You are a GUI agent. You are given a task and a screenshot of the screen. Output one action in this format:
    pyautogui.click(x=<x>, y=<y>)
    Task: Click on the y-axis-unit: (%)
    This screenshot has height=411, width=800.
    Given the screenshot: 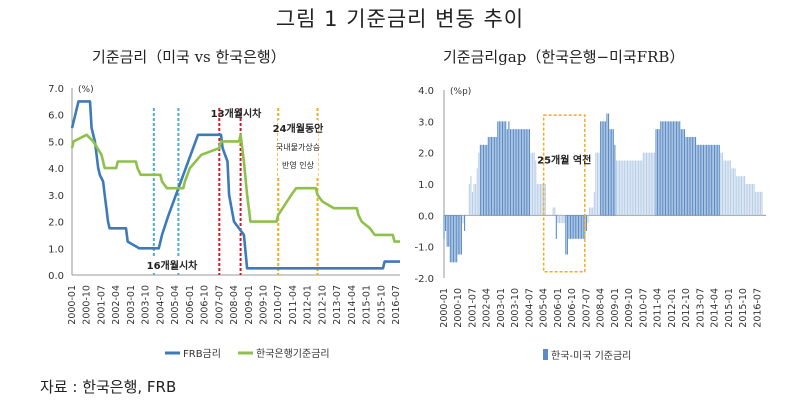 What is the action you would take?
    pyautogui.click(x=86, y=90)
    